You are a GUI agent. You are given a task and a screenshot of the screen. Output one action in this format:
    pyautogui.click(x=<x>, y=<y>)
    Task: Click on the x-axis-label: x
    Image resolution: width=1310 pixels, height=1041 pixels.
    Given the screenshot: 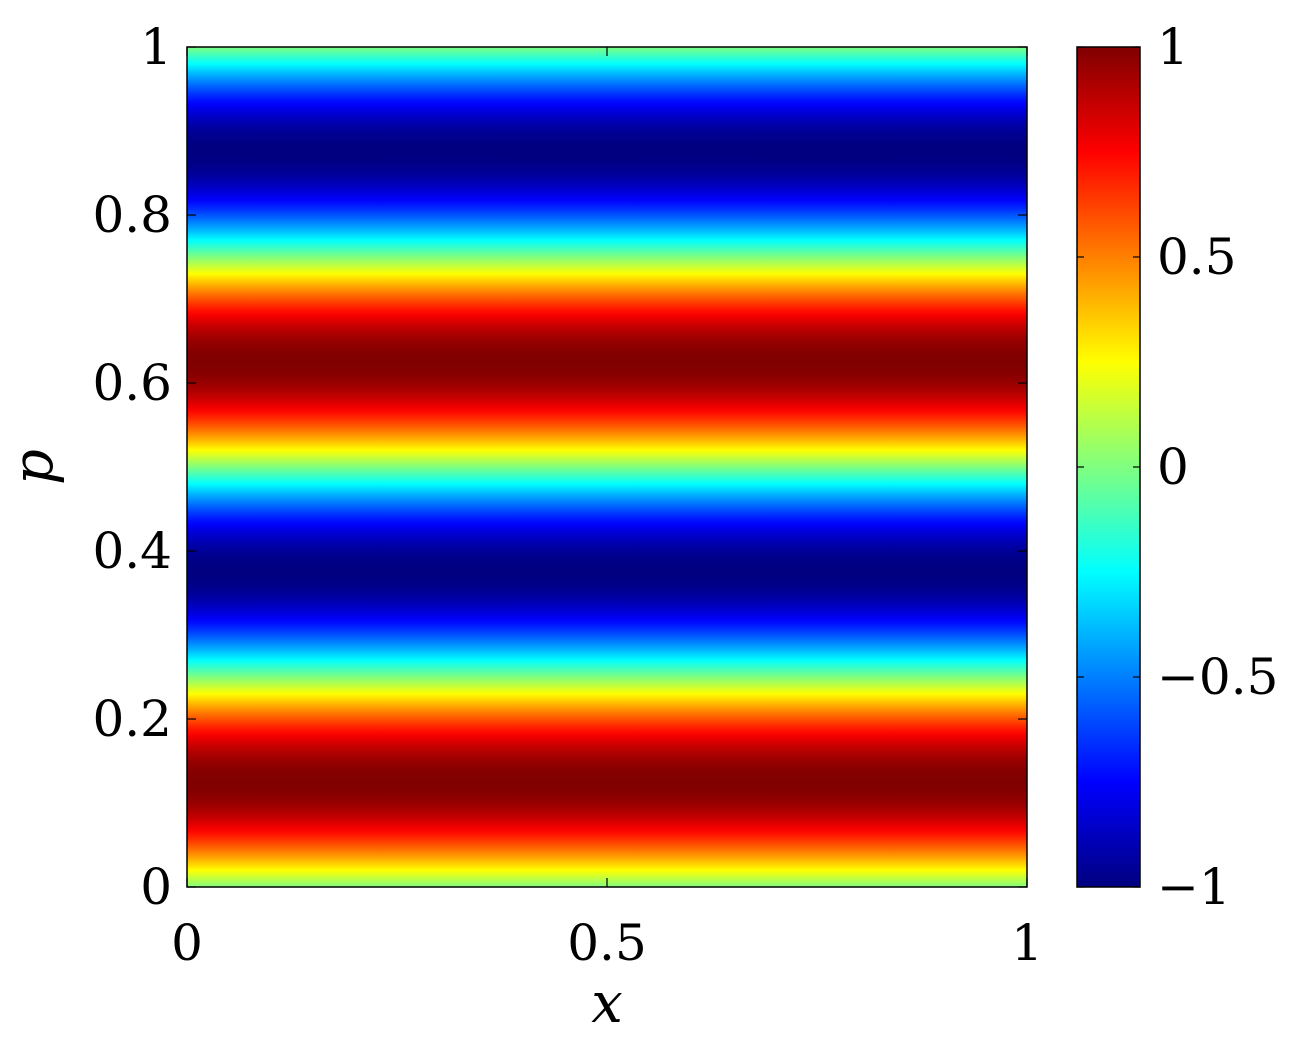 What is the action you would take?
    pyautogui.click(x=607, y=1003)
    